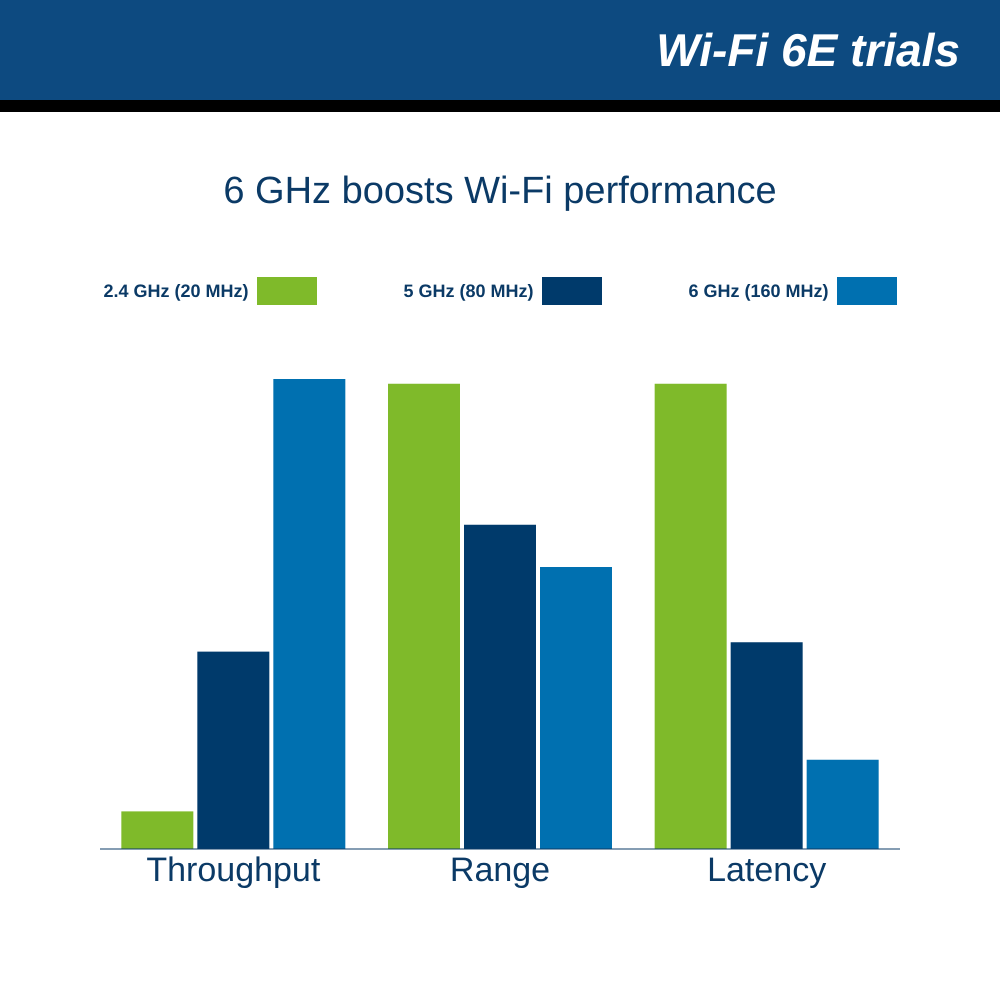 This screenshot has height=1000, width=1000. I want to click on chart-title: Wi-Fi 6E trials, so click(808, 50).